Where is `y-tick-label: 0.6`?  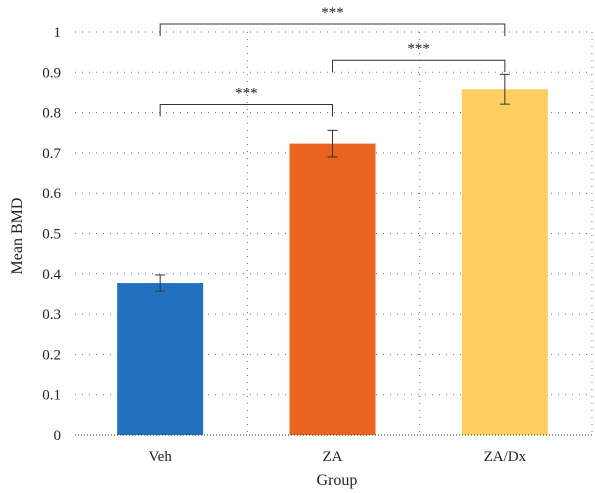
y-tick-label: 0.6 is located at coordinates (51, 194).